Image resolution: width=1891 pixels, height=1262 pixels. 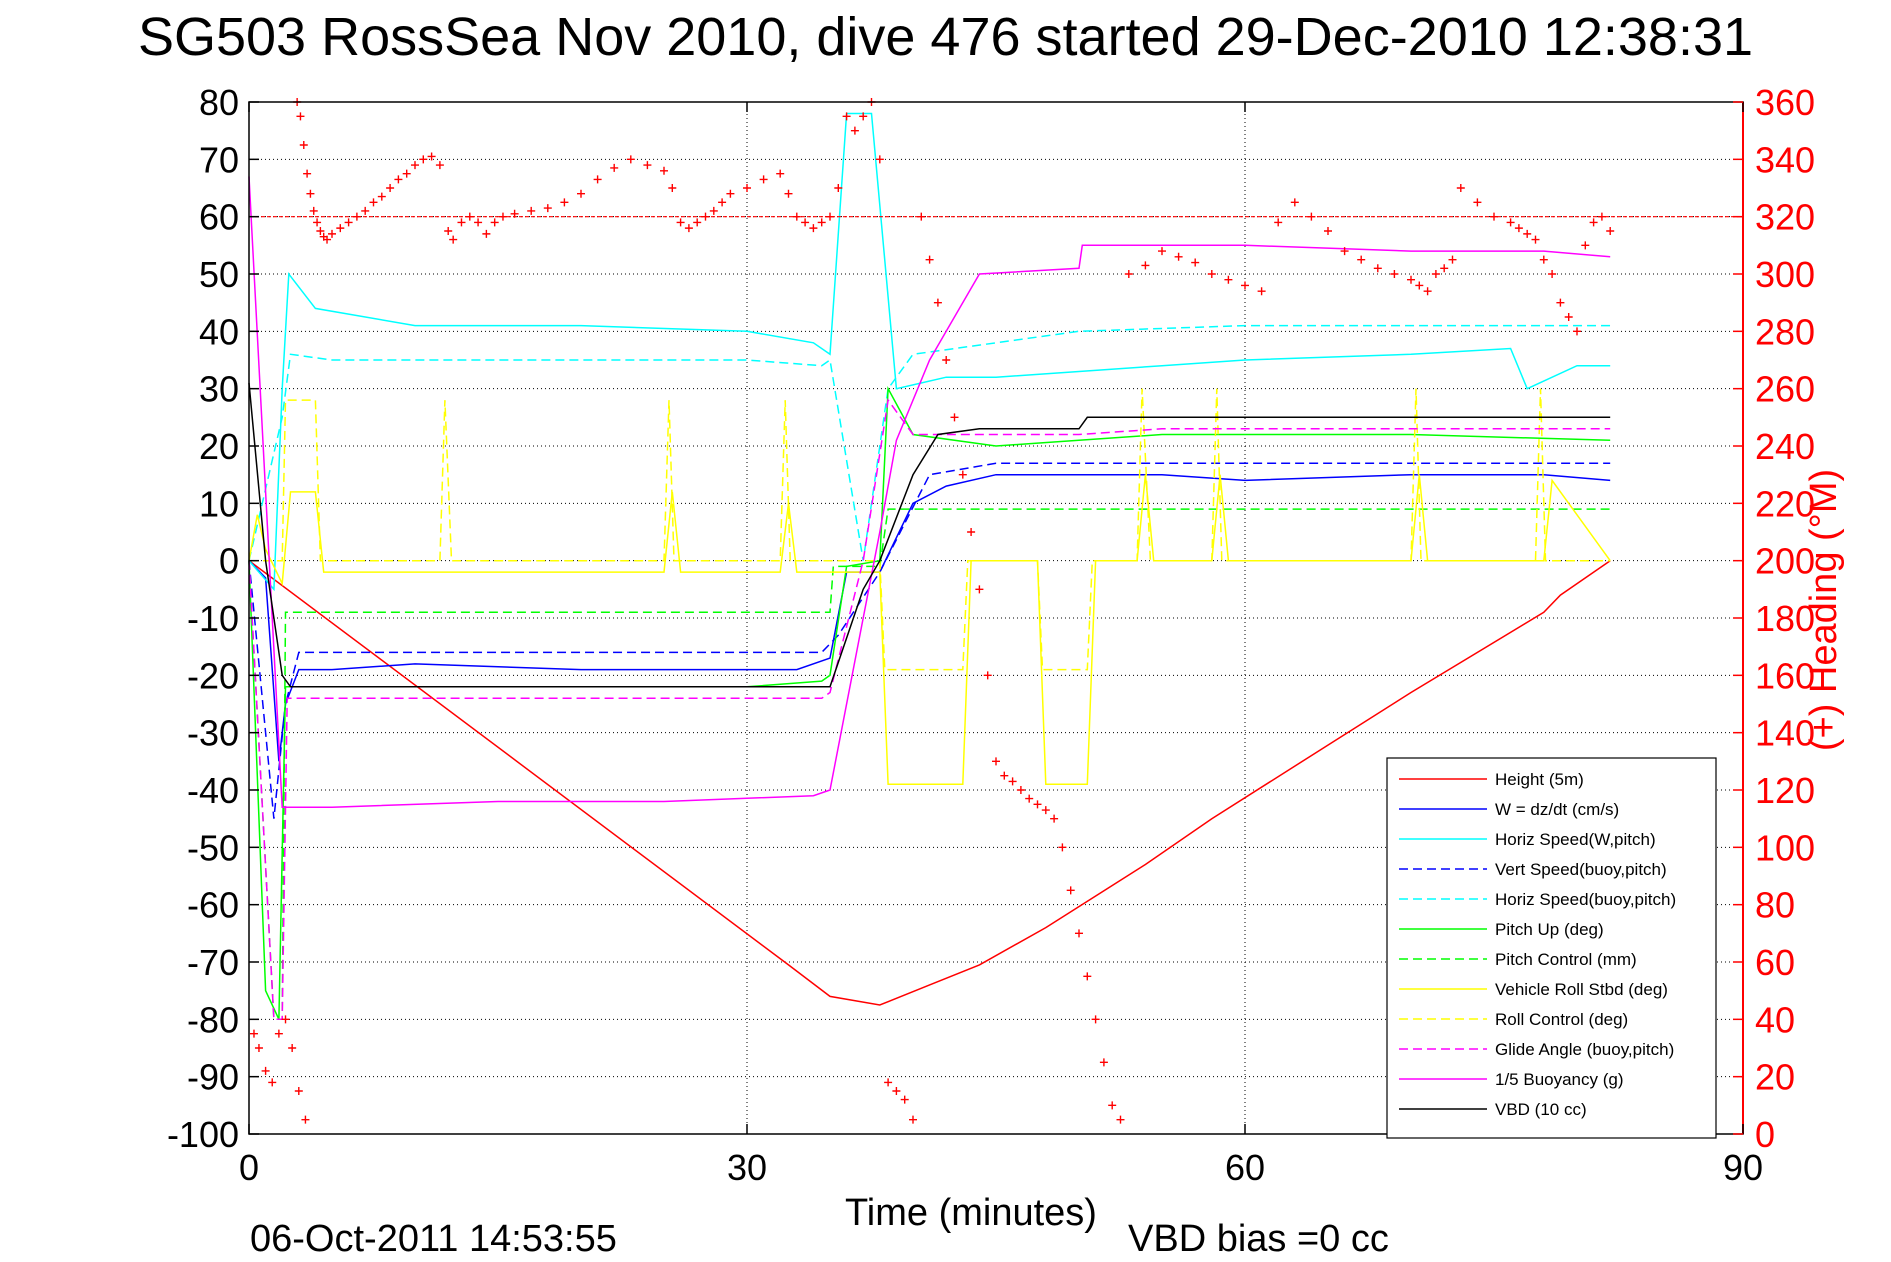 I want to click on y-tick-label-left: -50, so click(x=213, y=847).